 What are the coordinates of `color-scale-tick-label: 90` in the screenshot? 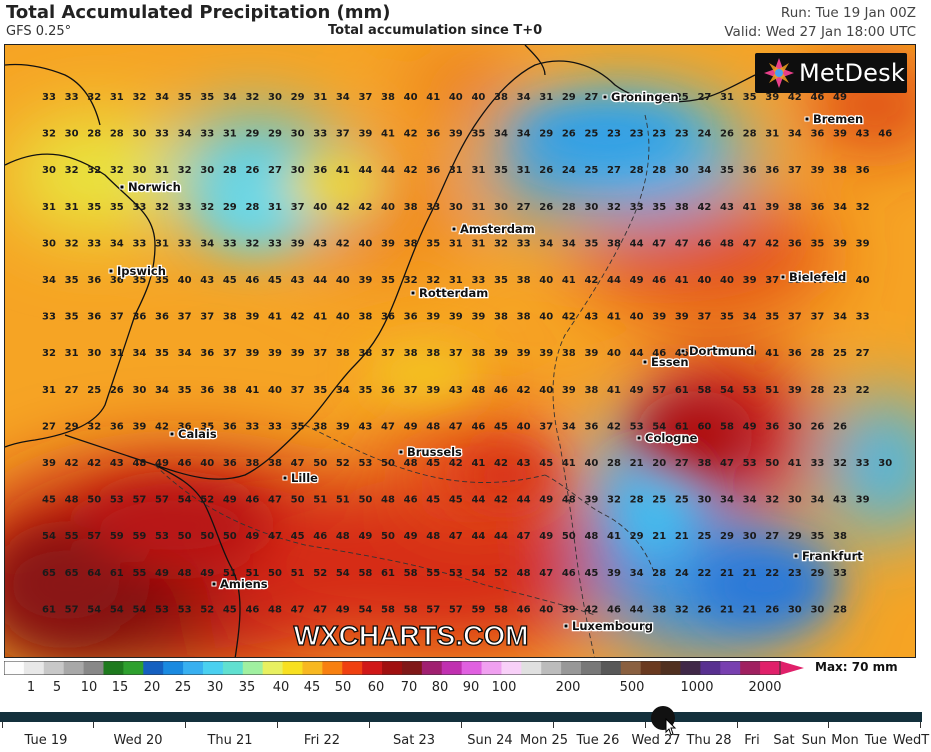 It's located at (471, 687).